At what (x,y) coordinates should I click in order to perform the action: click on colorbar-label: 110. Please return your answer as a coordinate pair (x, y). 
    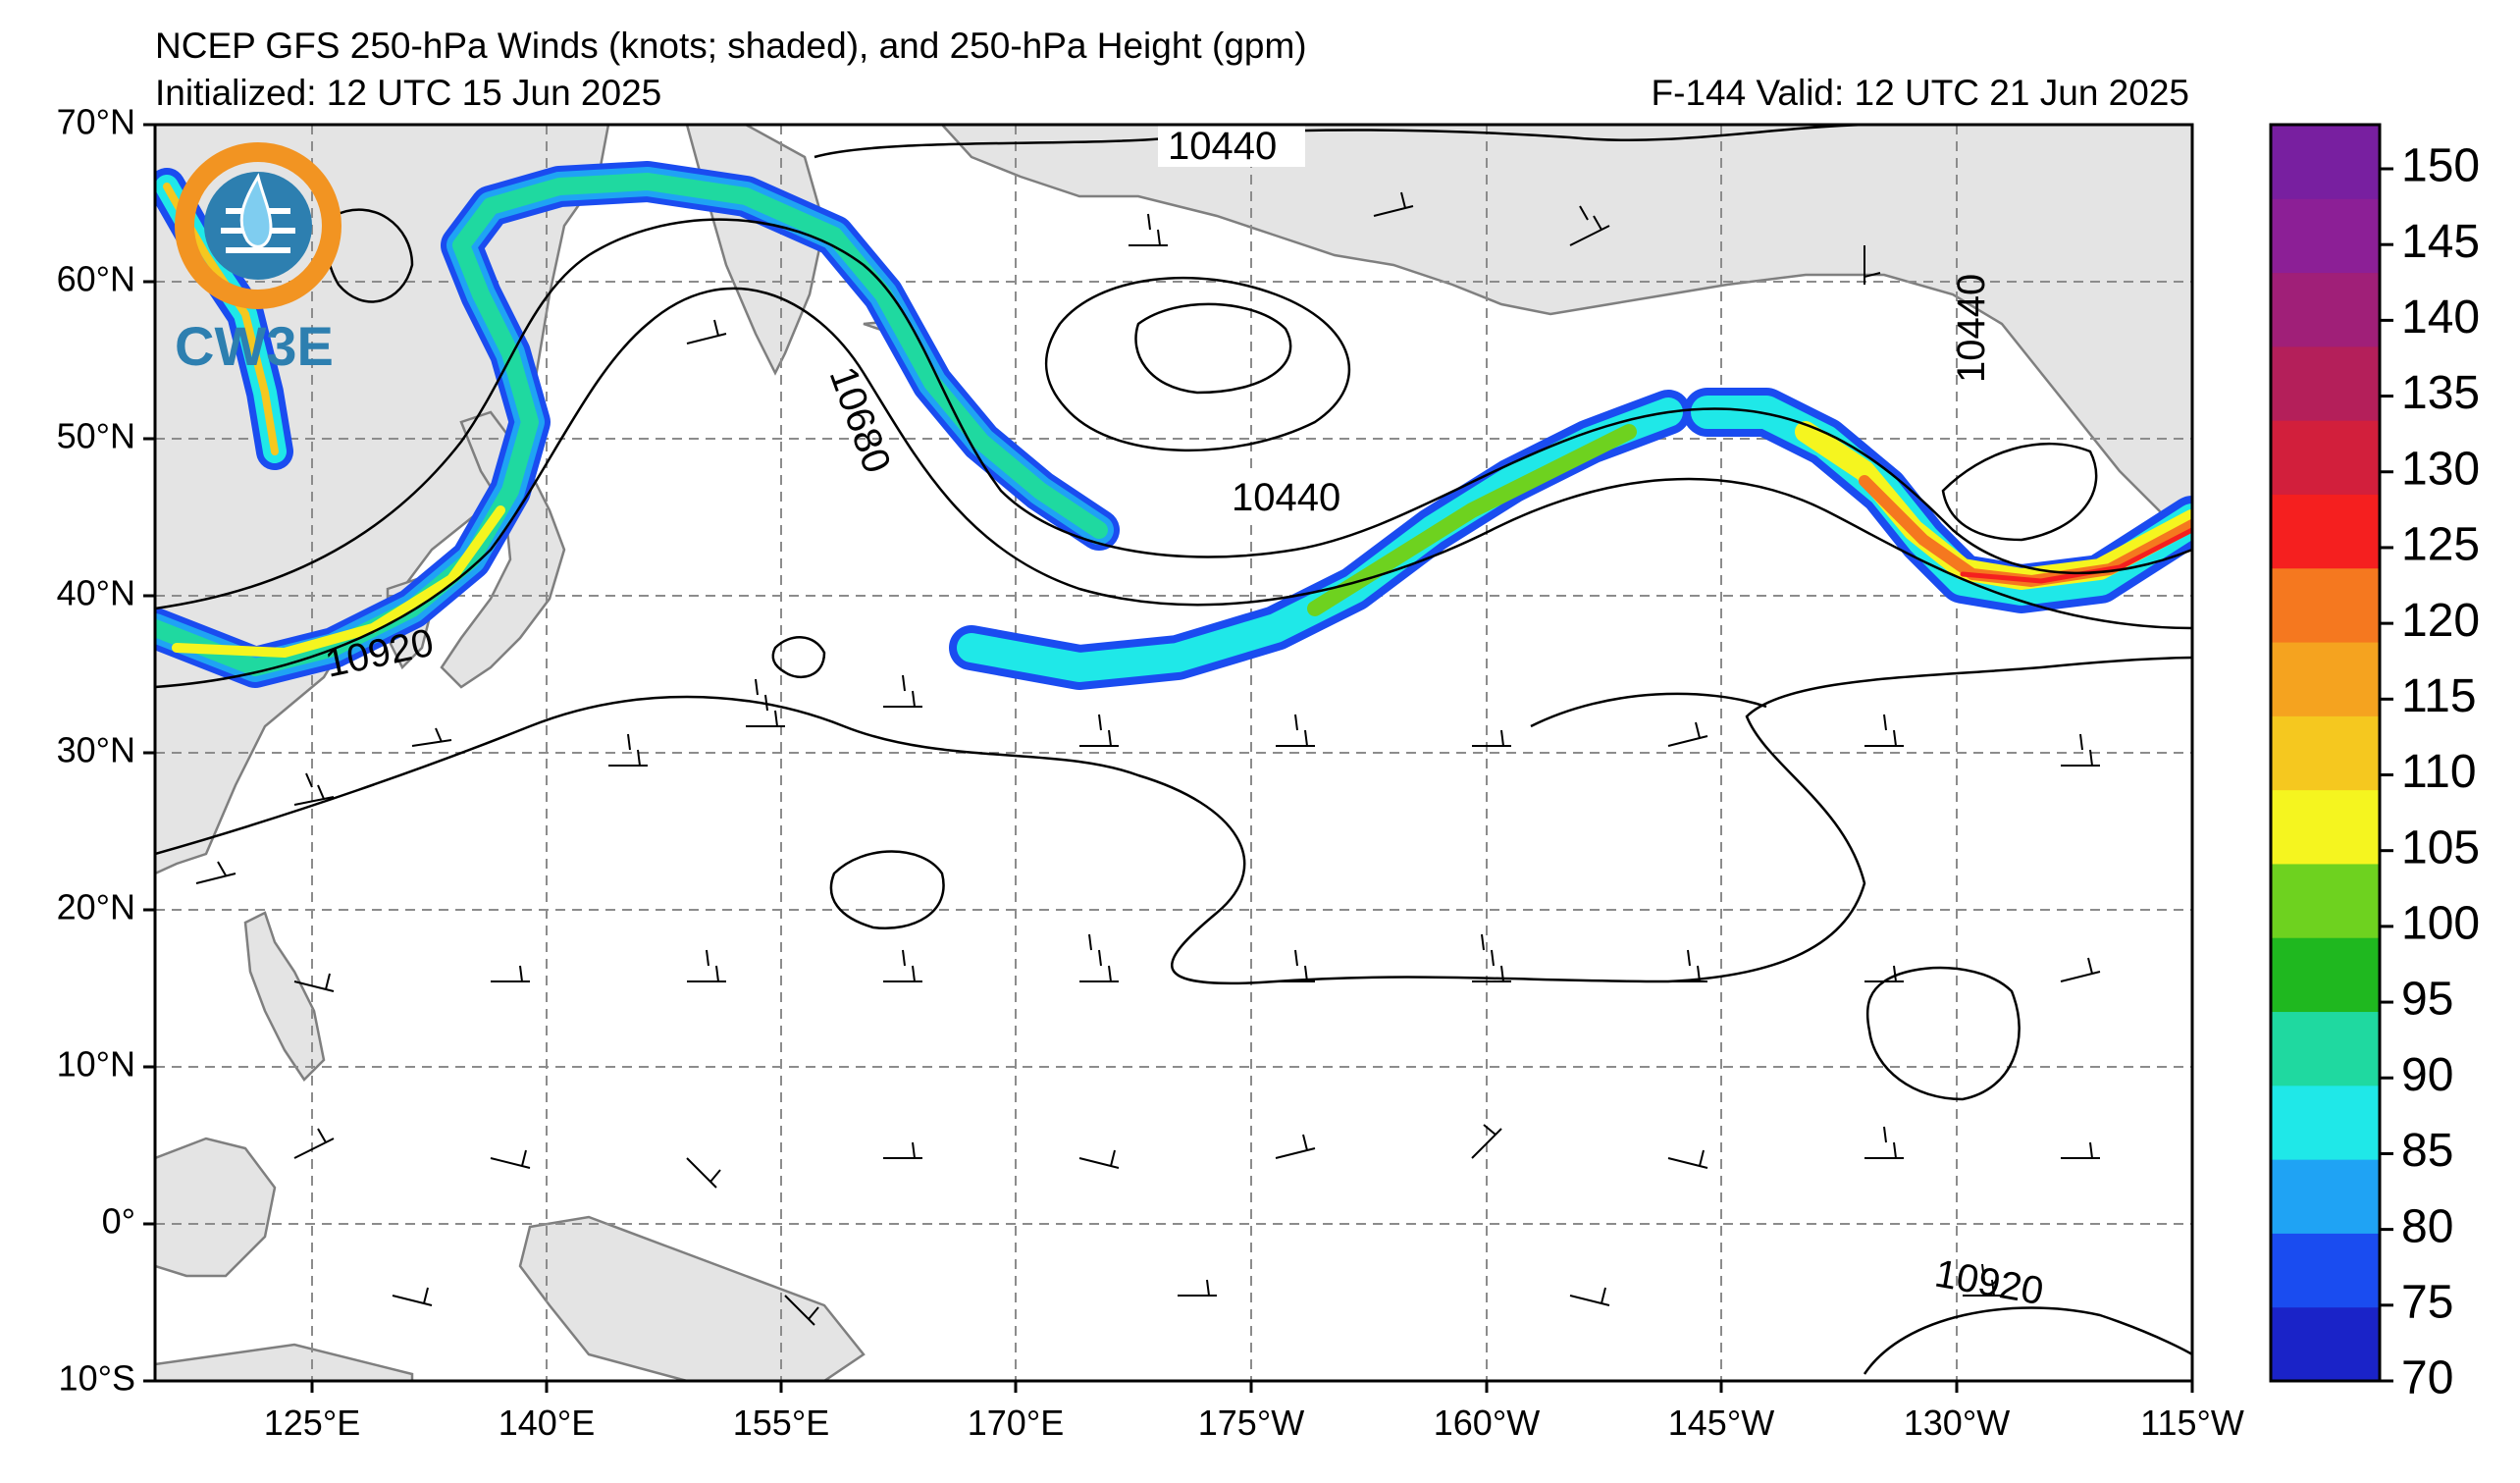
    Looking at the image, I should click on (2439, 772).